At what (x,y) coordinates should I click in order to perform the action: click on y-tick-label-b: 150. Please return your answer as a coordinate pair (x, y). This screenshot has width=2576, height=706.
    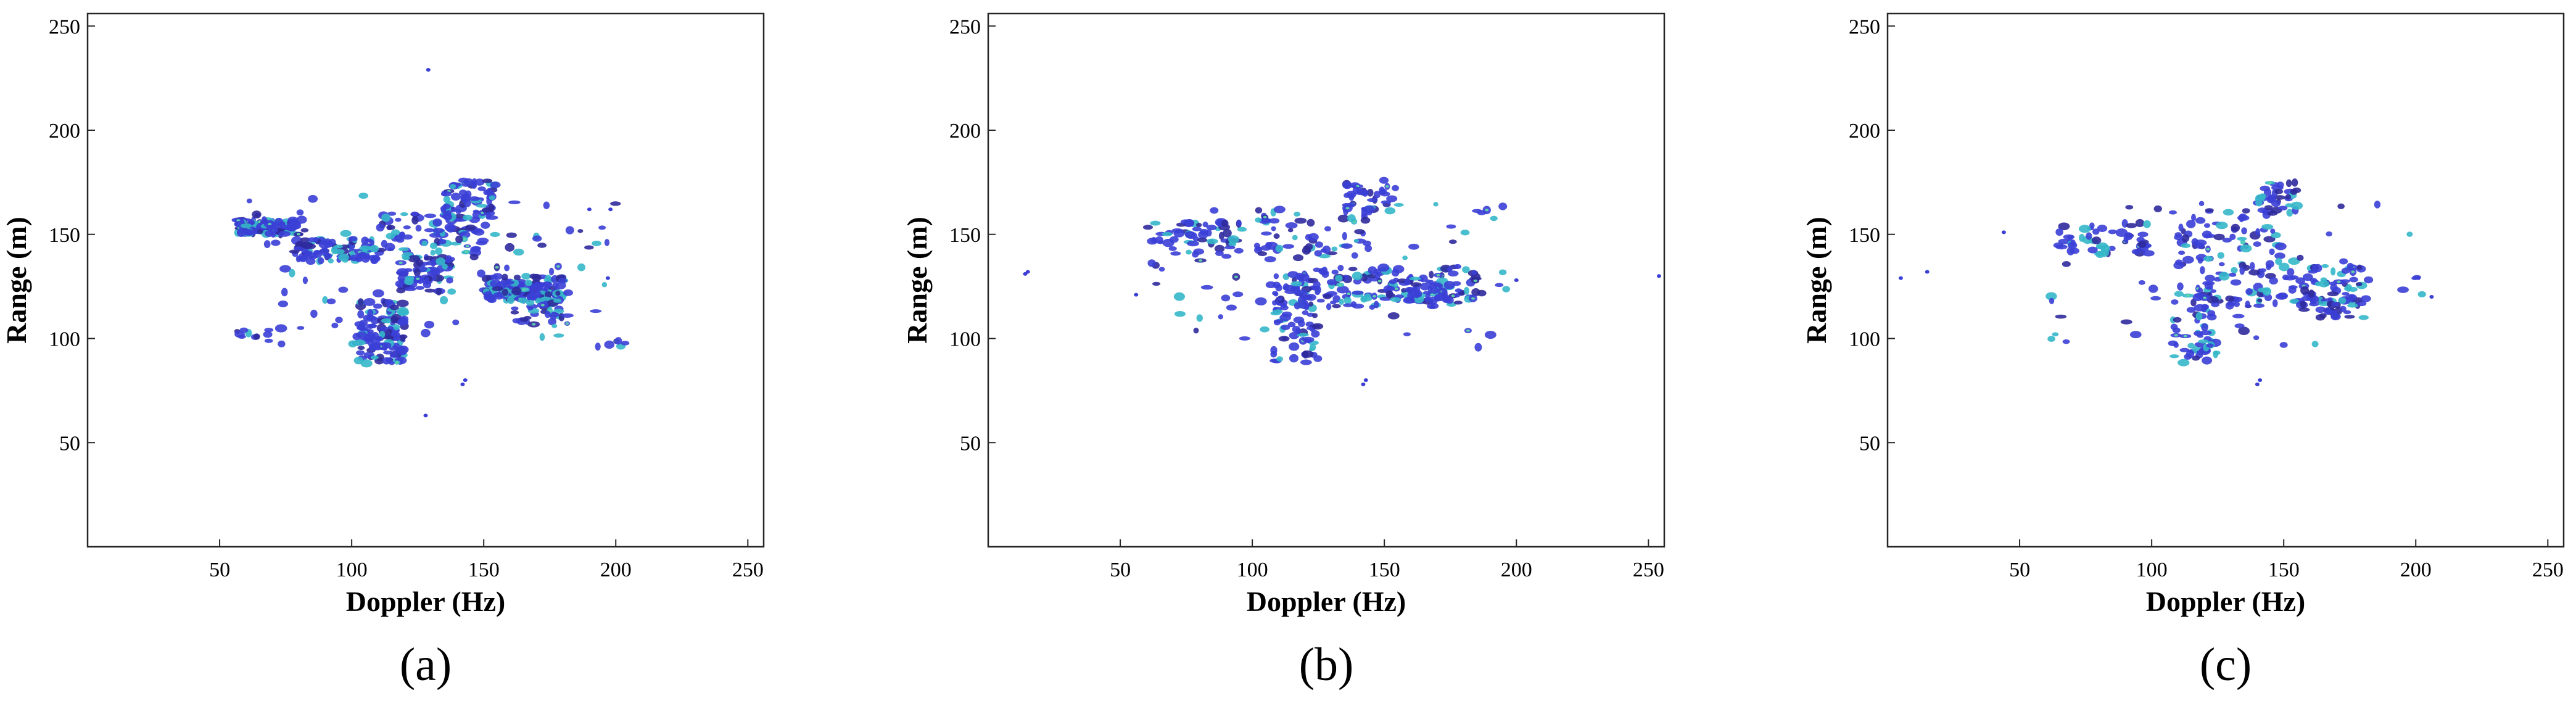
    Looking at the image, I should click on (965, 235).